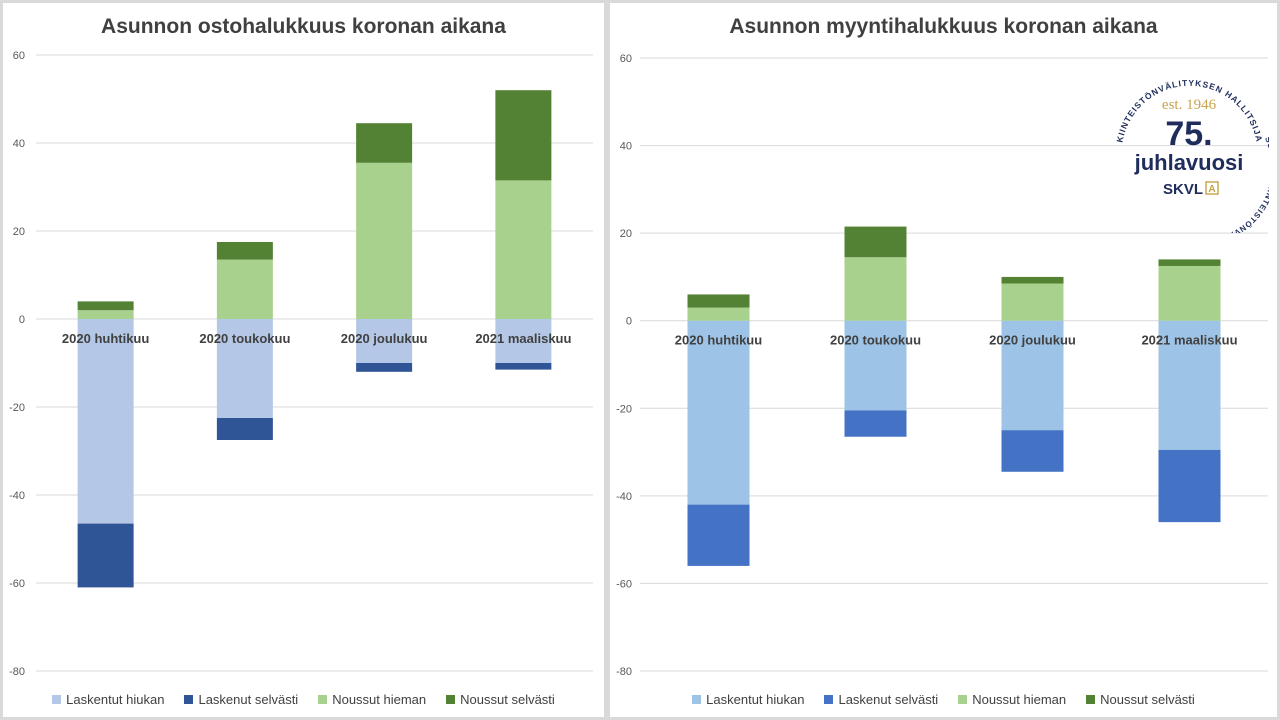 The height and width of the screenshot is (720, 1280). Describe the element at coordinates (1189, 105) in the screenshot. I see `logo-est-text: est. 1946` at that location.